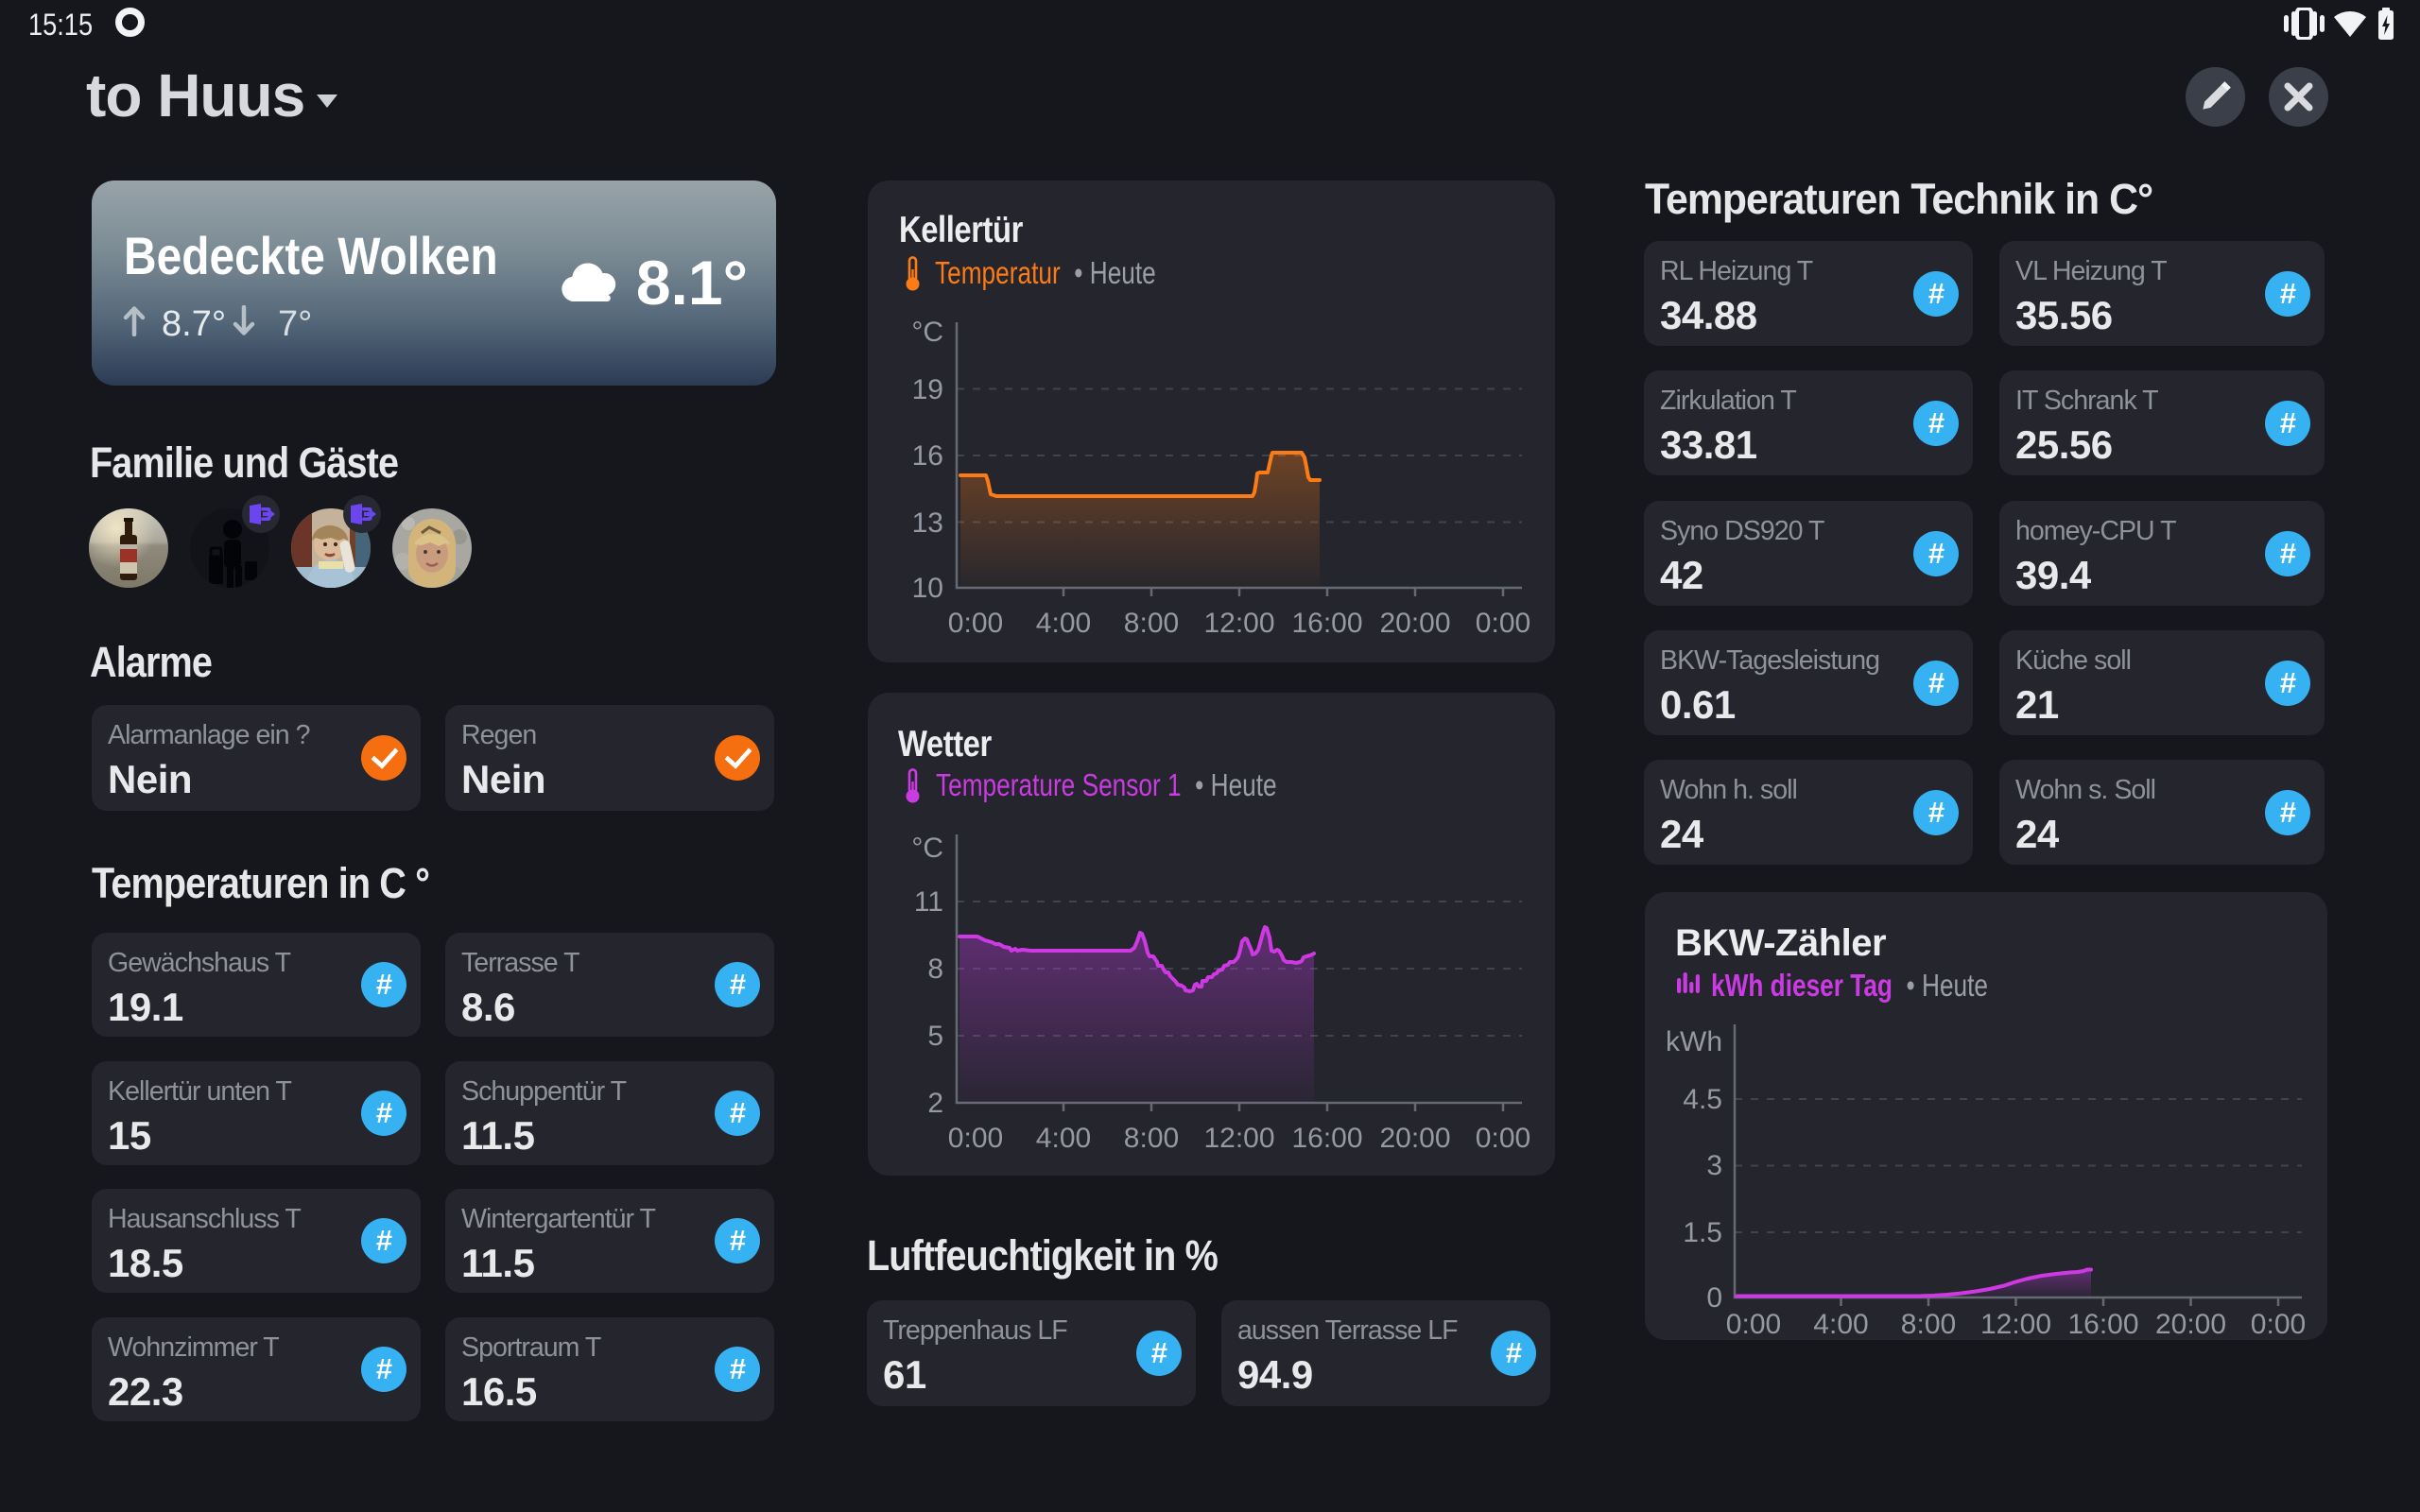  What do you see at coordinates (935, 969) in the screenshot?
I see `svg-text: 8` at bounding box center [935, 969].